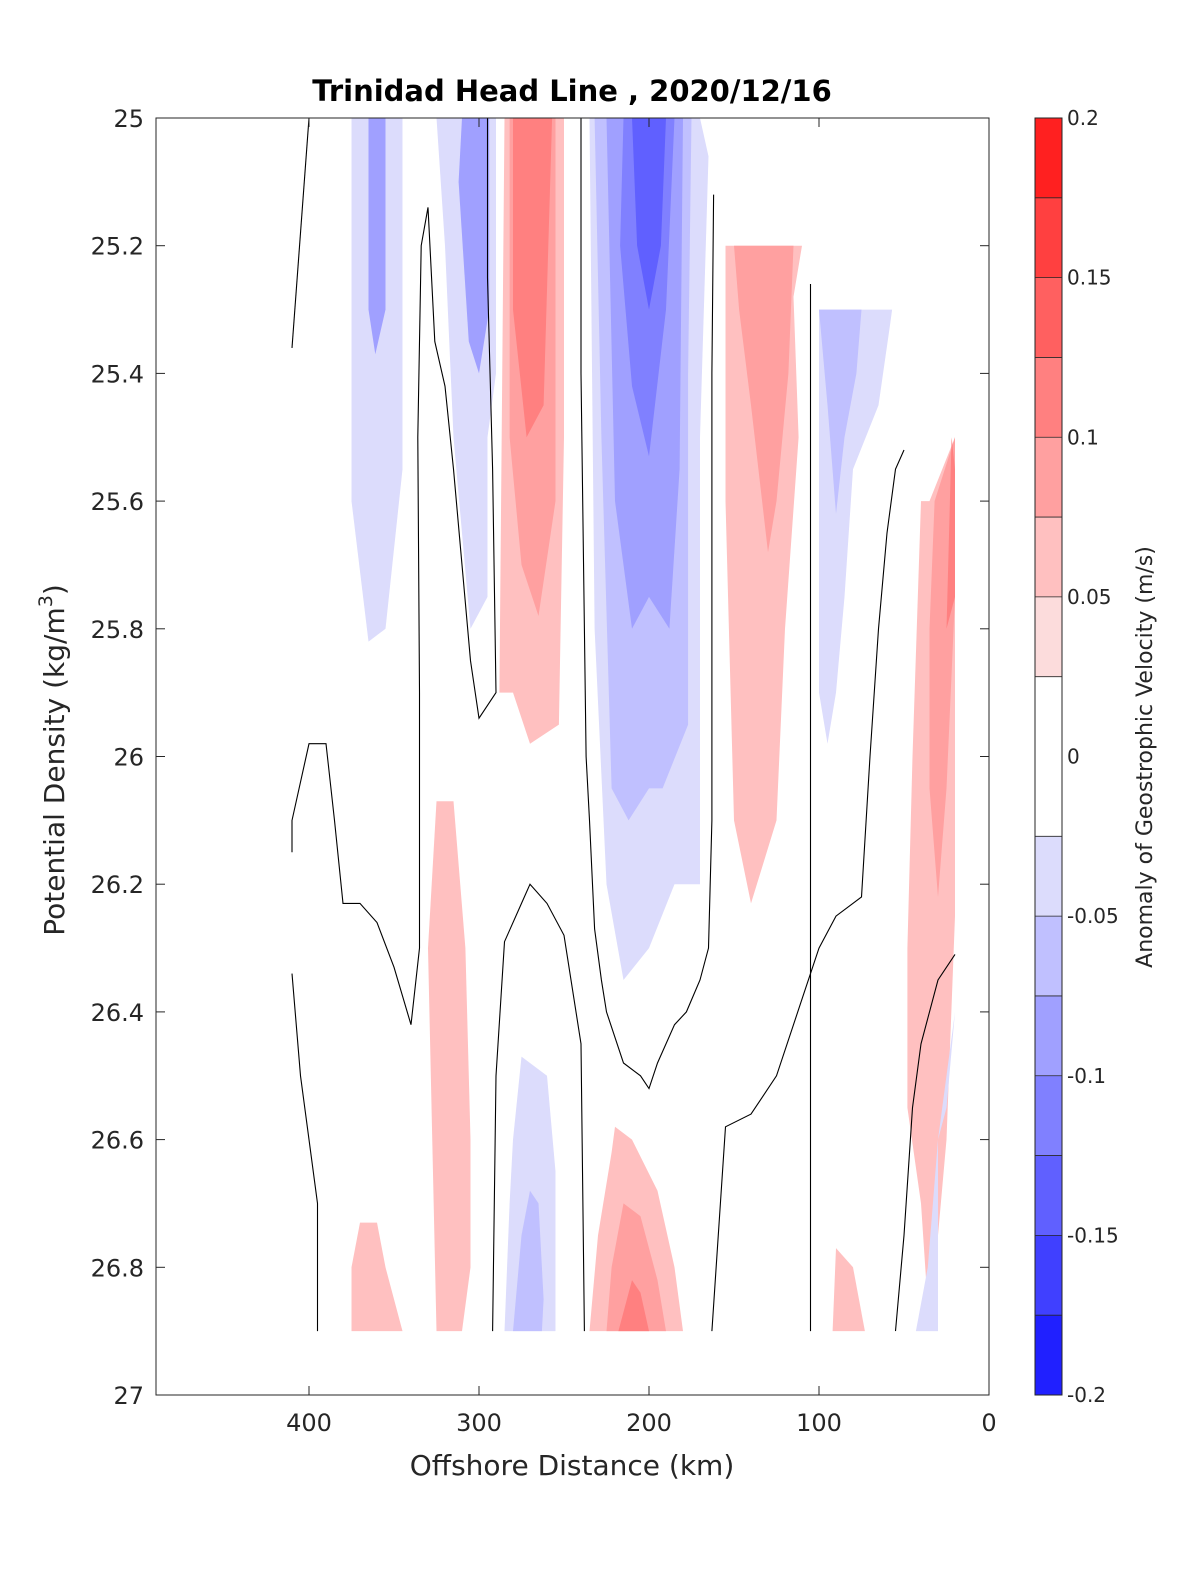  I want to click on y-axis-title: Potential Density (kg/m3), so click(53, 760).